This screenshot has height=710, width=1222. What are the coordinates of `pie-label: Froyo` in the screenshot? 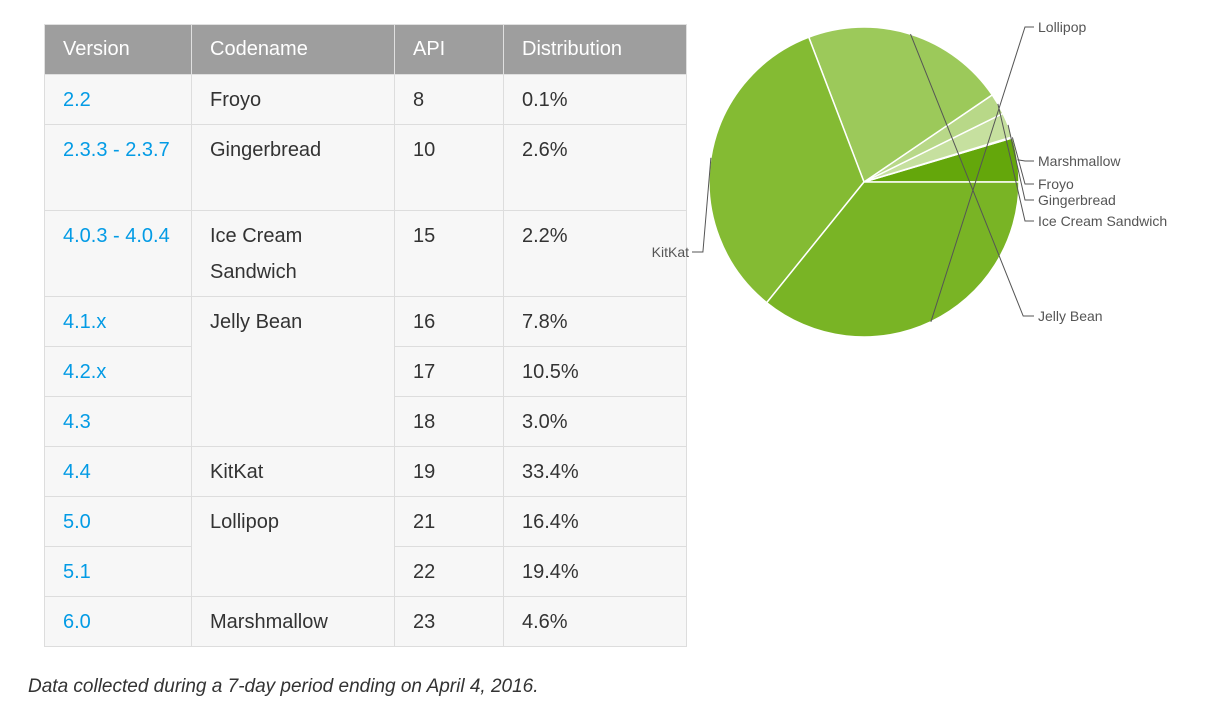 It's located at (1056, 184).